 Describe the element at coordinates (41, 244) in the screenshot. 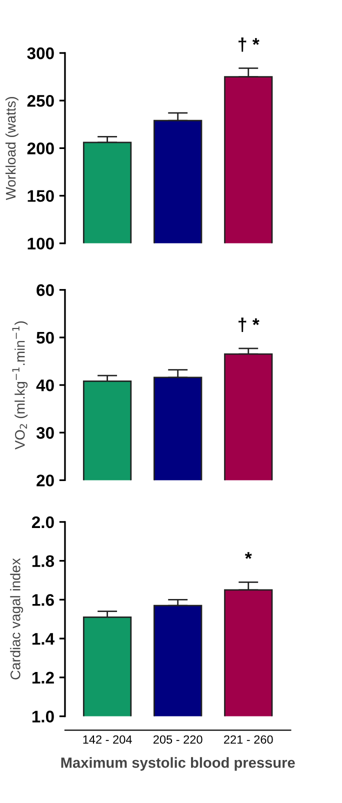

I see `y-tick-label: 100` at that location.